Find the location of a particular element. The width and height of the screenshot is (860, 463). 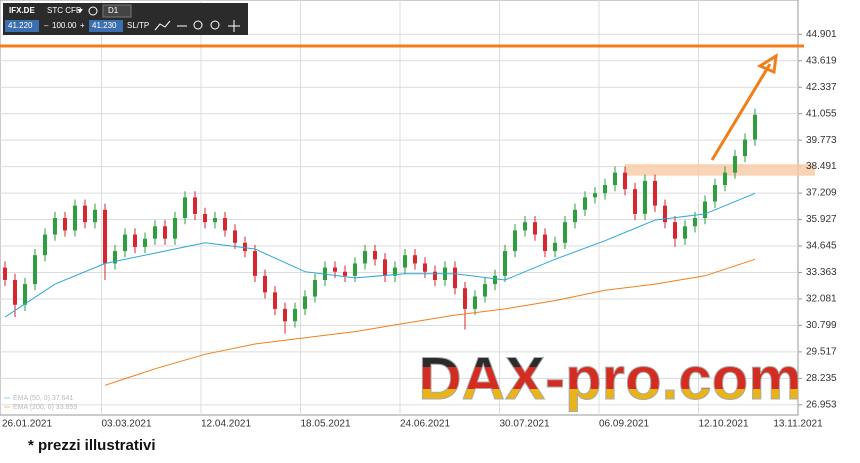

y-tick-label: 38.491 is located at coordinates (821, 166).